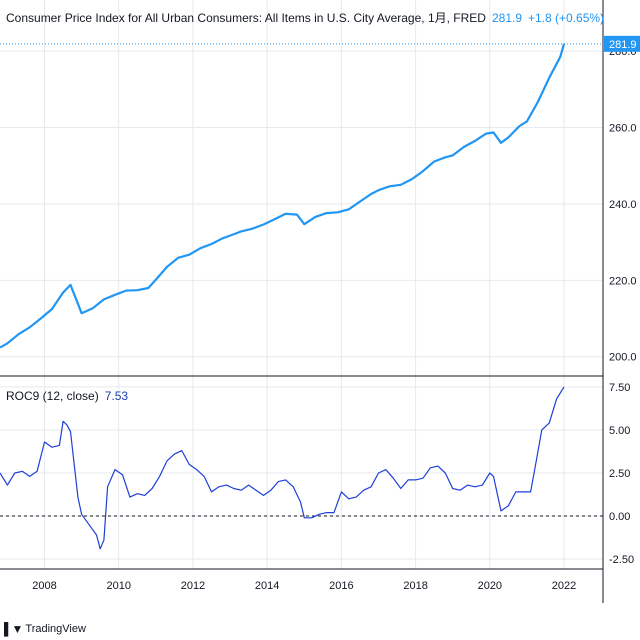 This screenshot has height=640, width=640. Describe the element at coordinates (267, 586) in the screenshot. I see `x-tick-label: 2014` at that location.